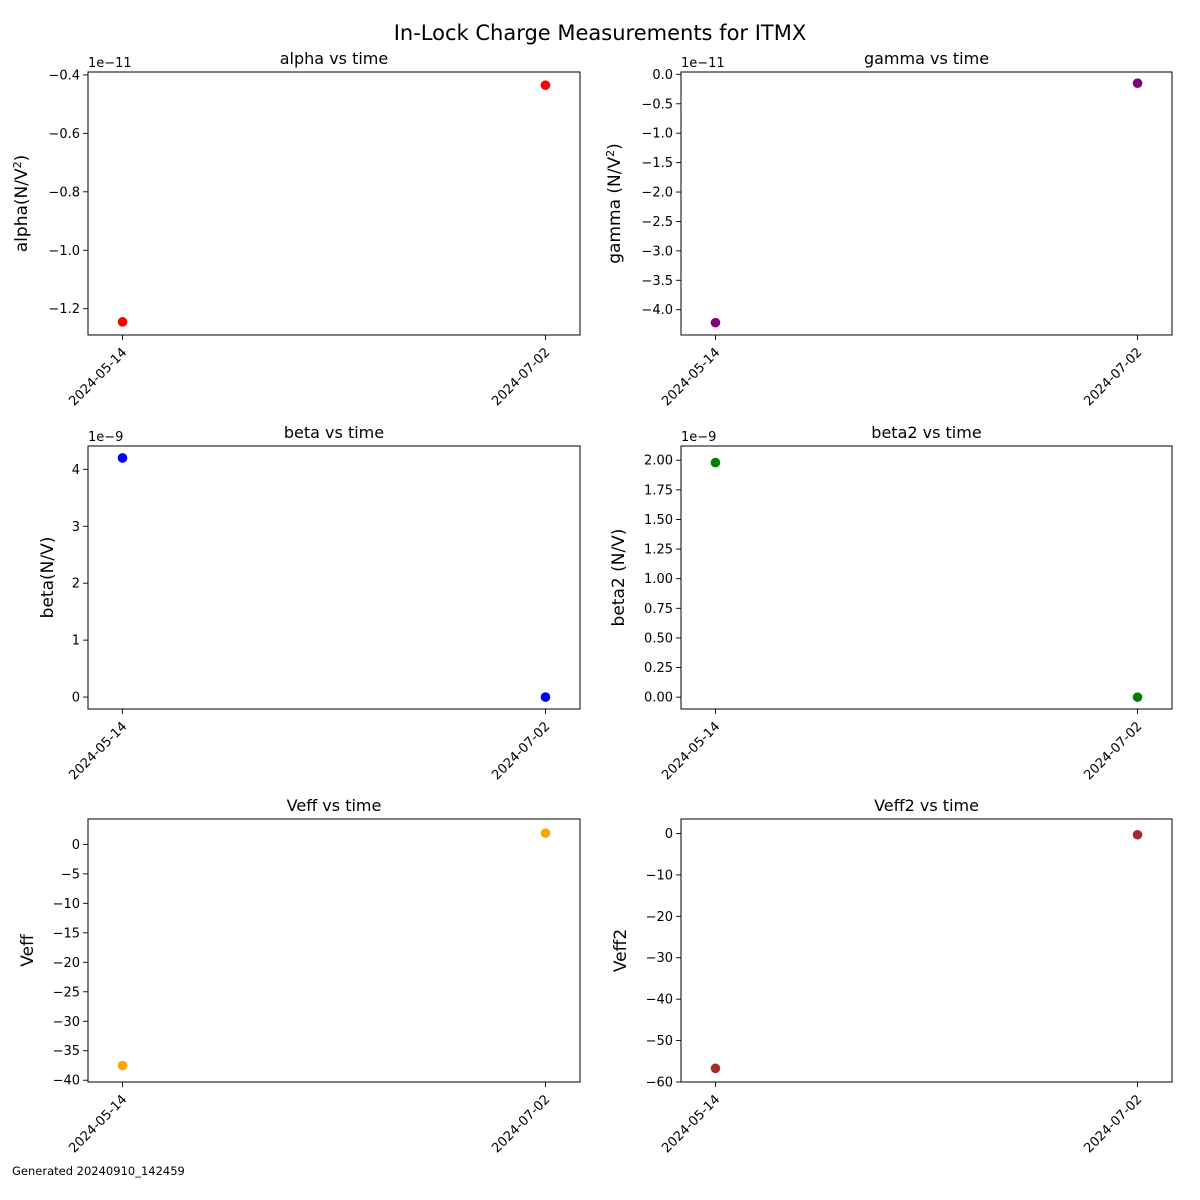 Image resolution: width=1200 pixels, height=1200 pixels. I want to click on subplot-title: beta2 vs time, so click(926, 432).